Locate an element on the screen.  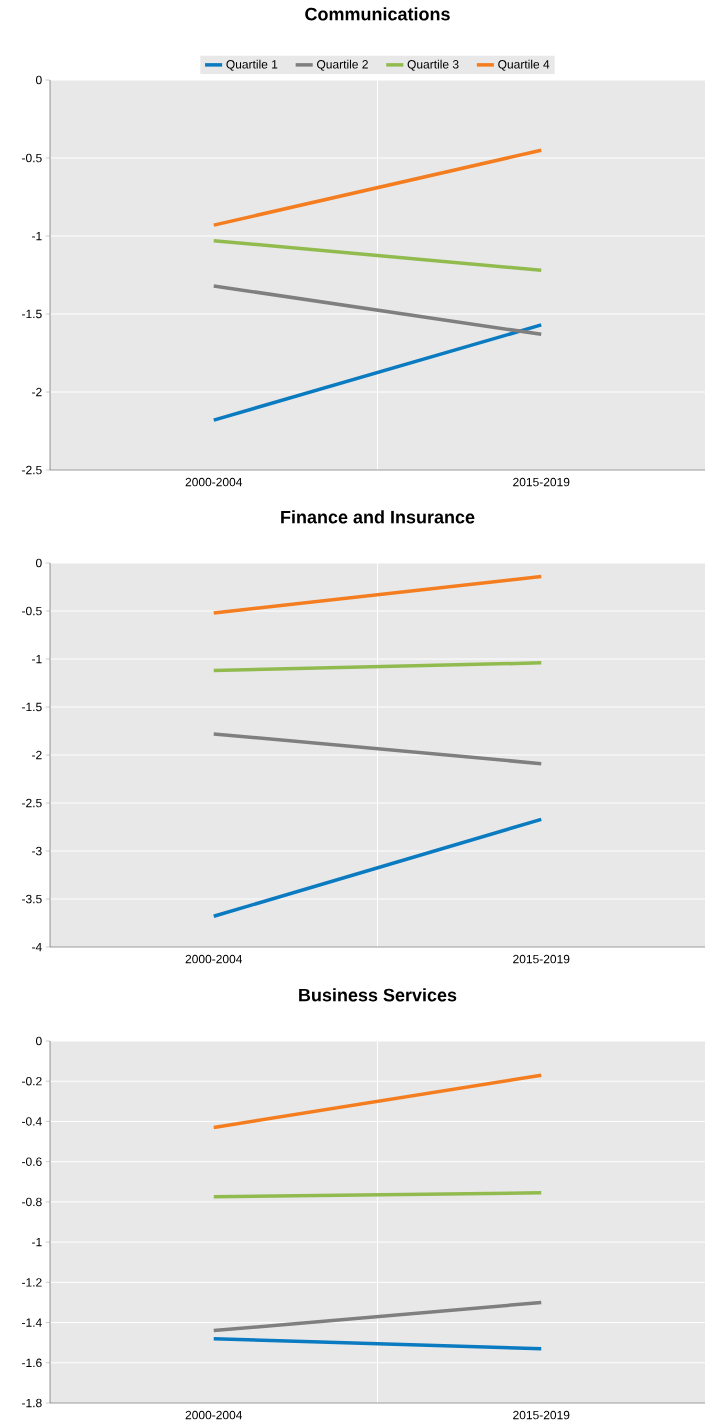
y-tick-label: -3 is located at coordinates (37, 851).